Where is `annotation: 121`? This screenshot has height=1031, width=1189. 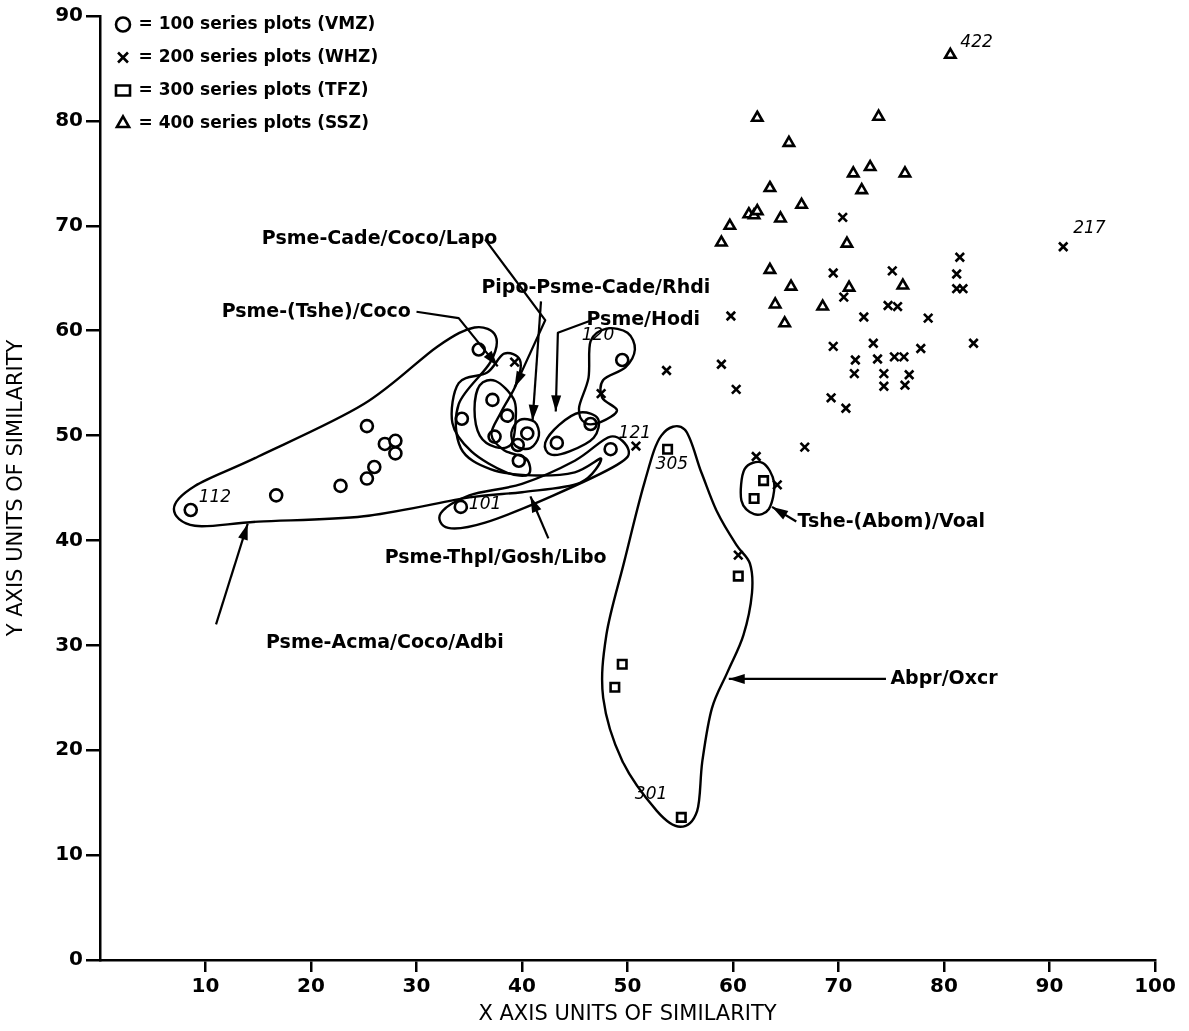
annotation: 121 is located at coordinates (635, 432).